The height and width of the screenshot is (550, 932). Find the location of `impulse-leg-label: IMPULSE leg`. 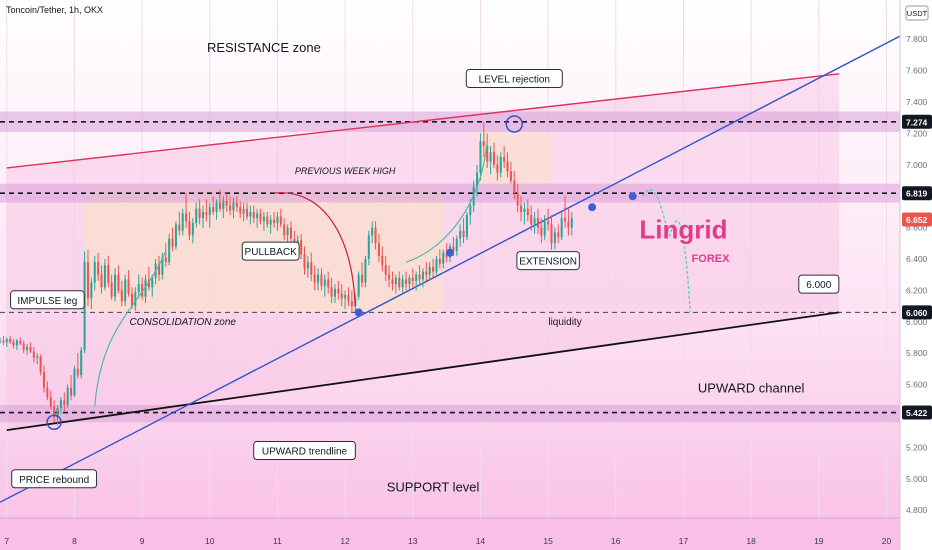

impulse-leg-label: IMPULSE leg is located at coordinates (47, 301).